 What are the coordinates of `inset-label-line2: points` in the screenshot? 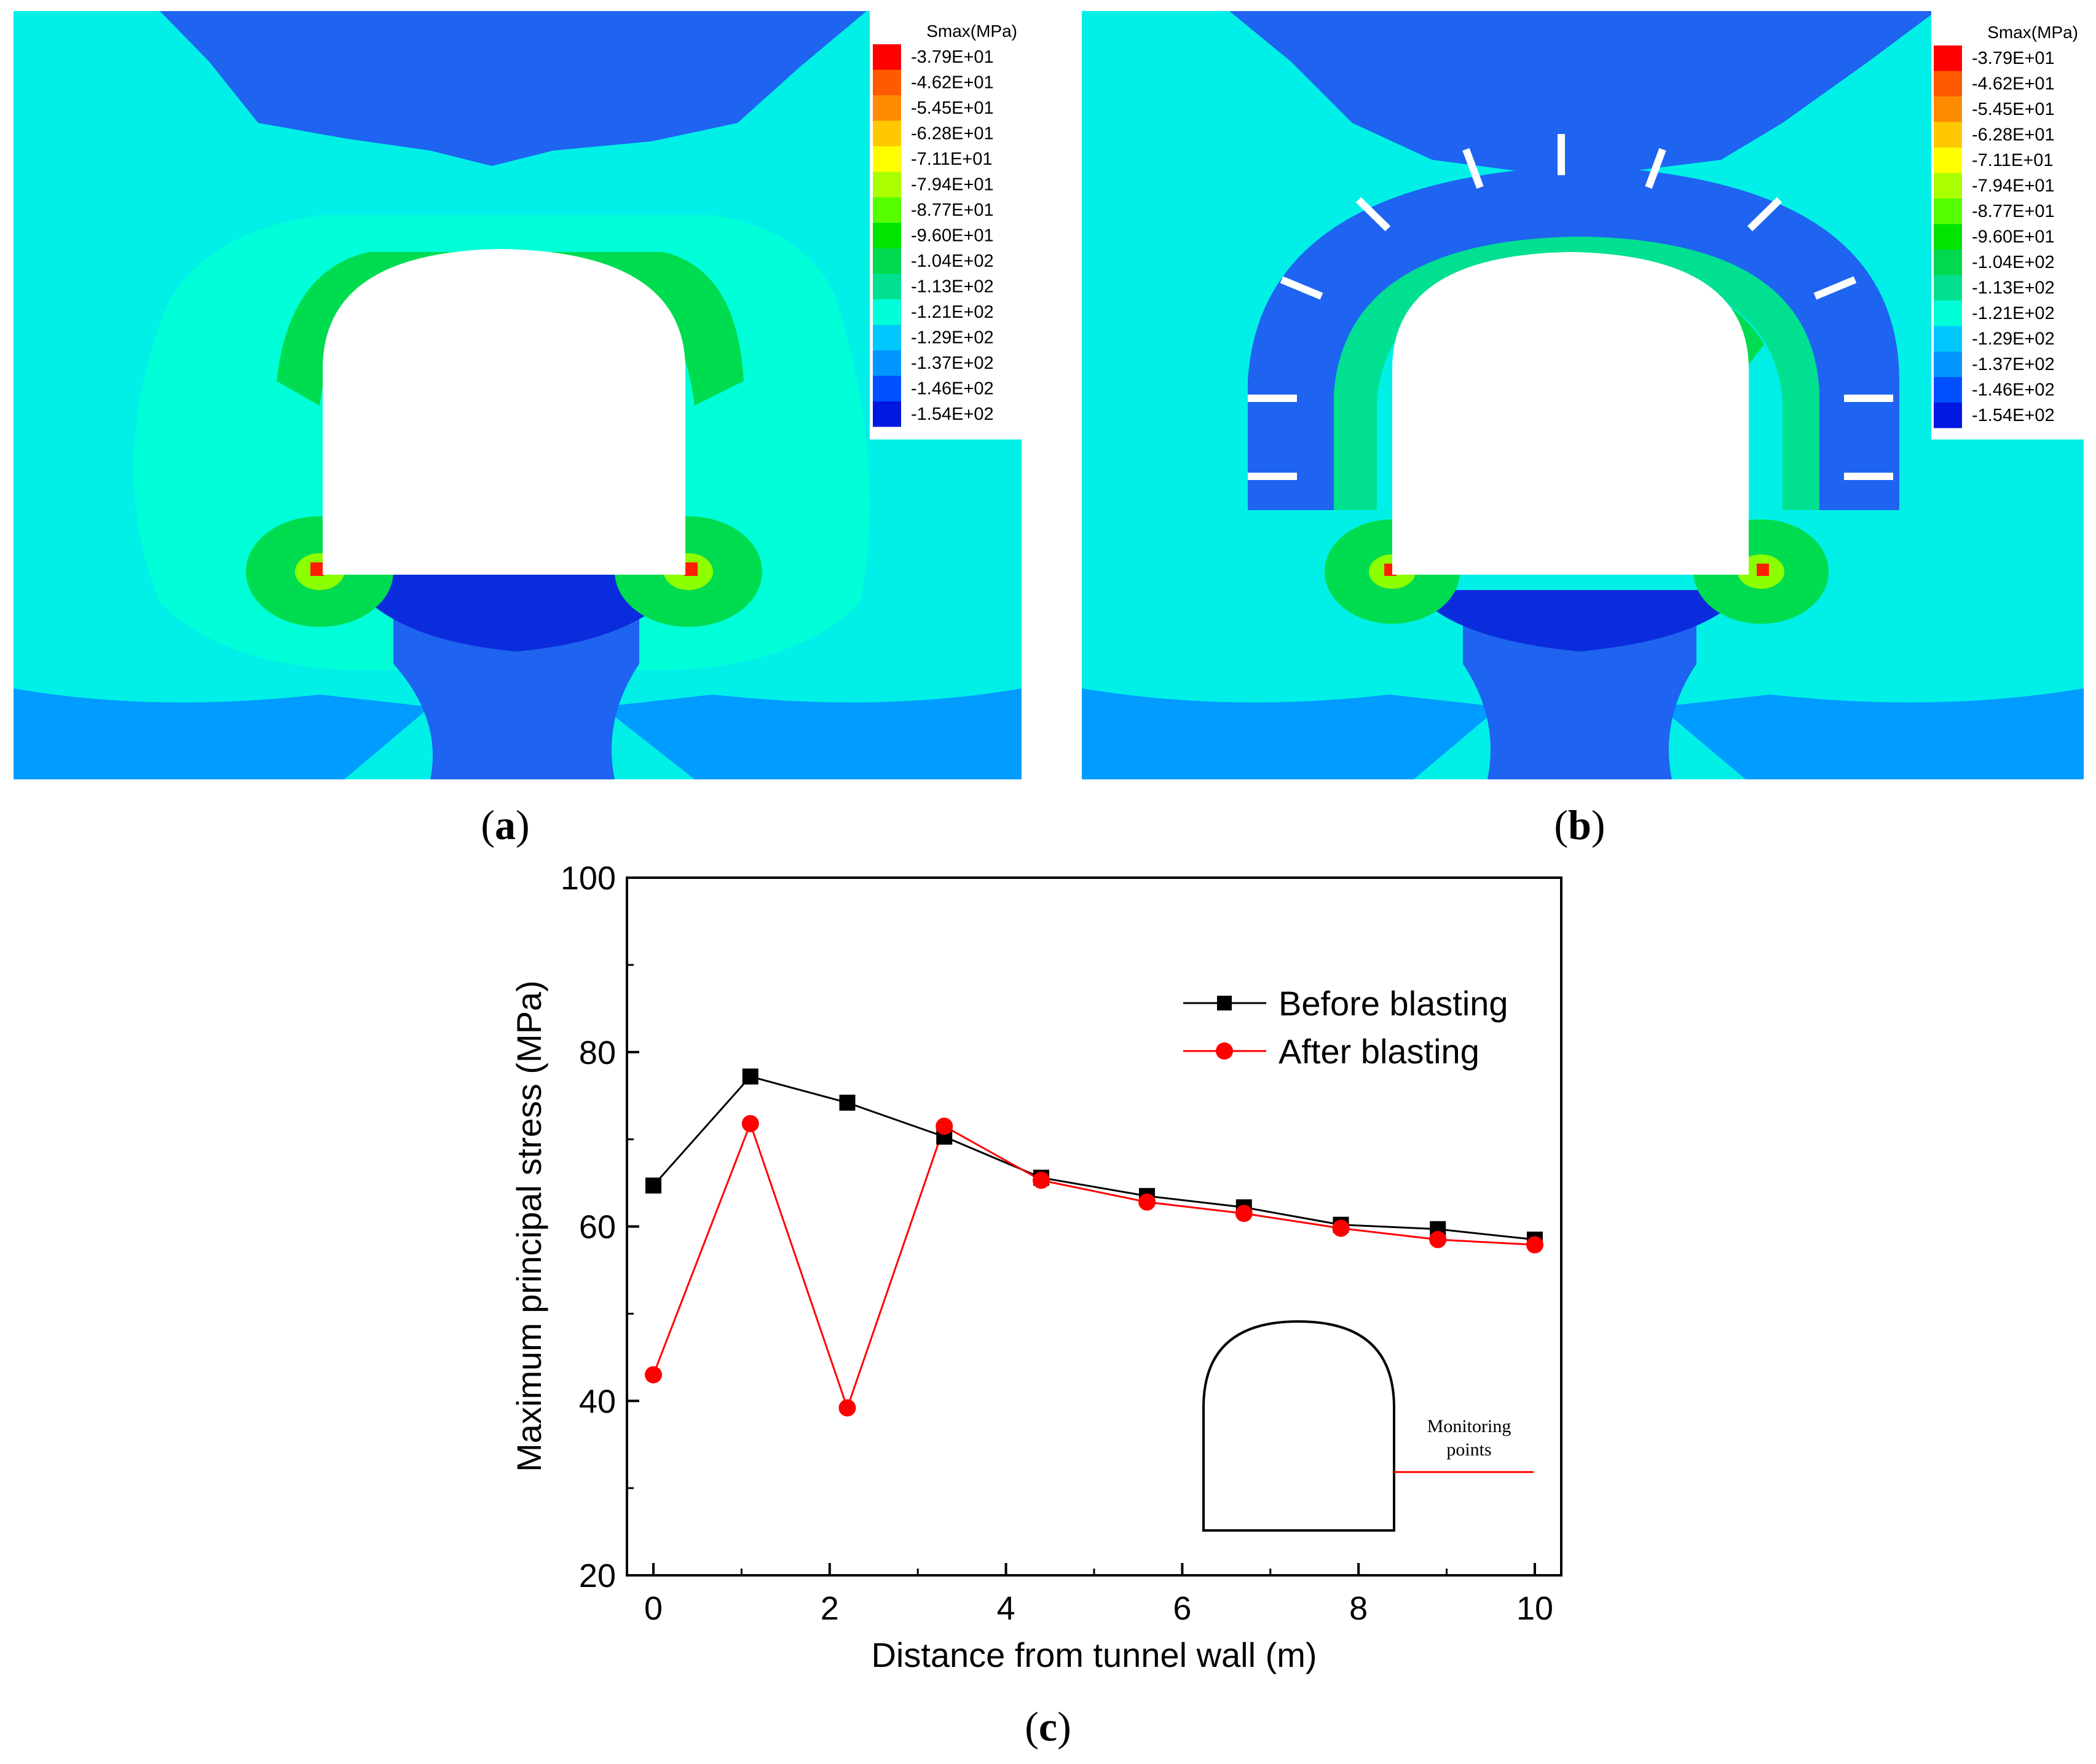 It's located at (1468, 1449).